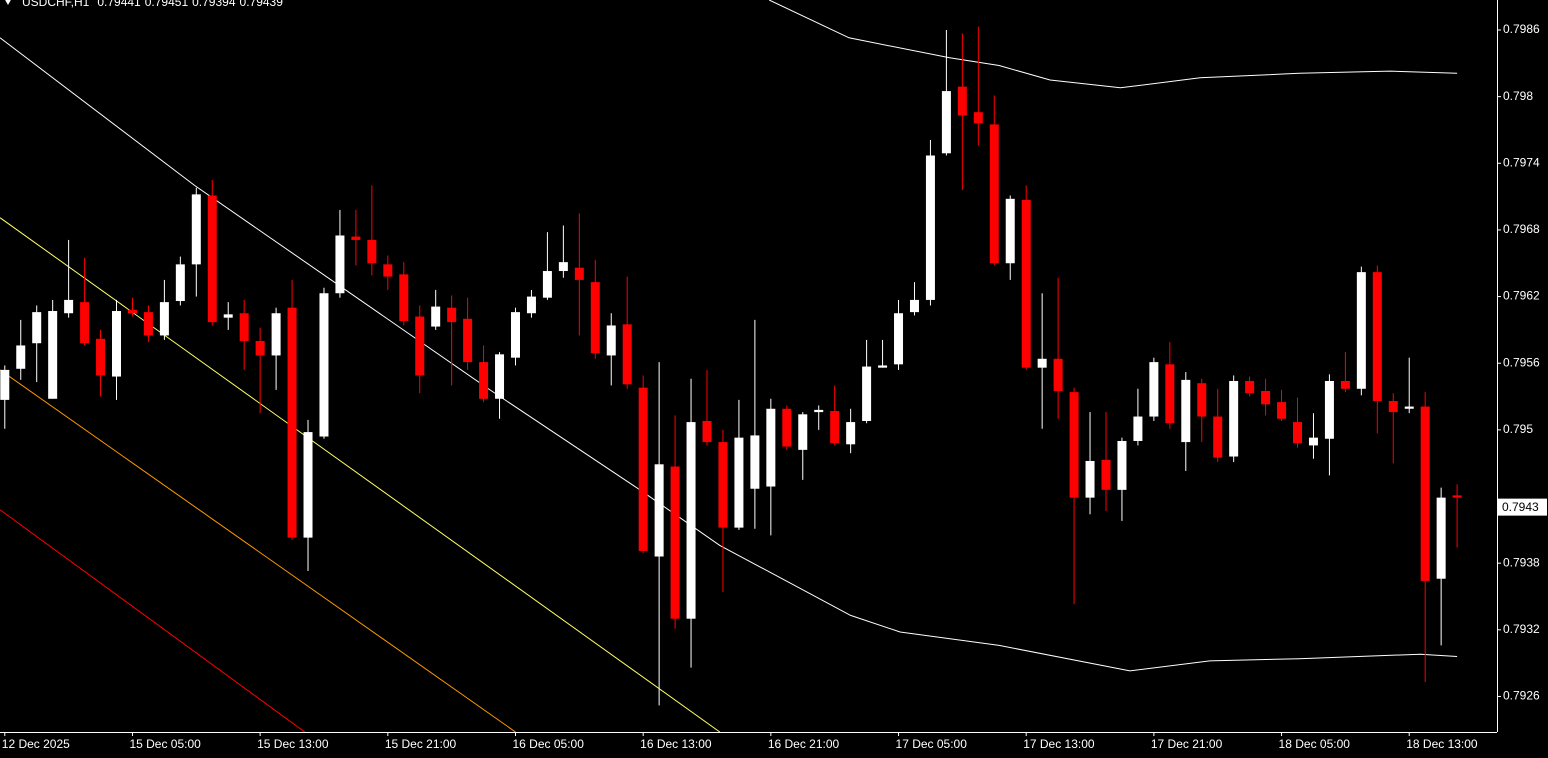 This screenshot has height=758, width=1548. I want to click on x-tick-label: 18 Dec 13:00, so click(1442, 744).